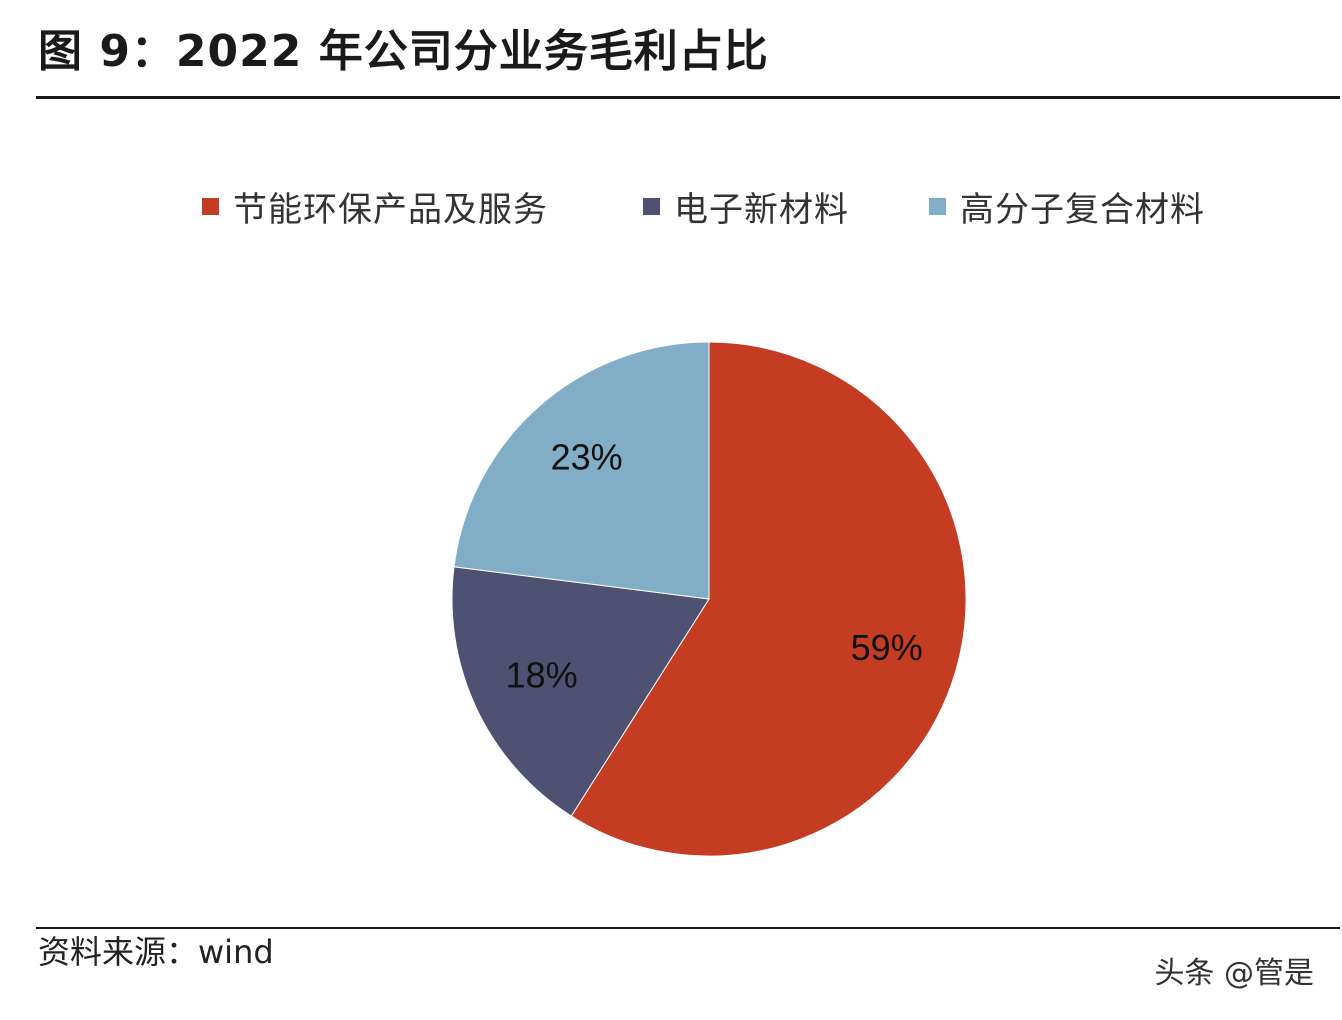  What do you see at coordinates (688, 97) in the screenshot?
I see `title-divider` at bounding box center [688, 97].